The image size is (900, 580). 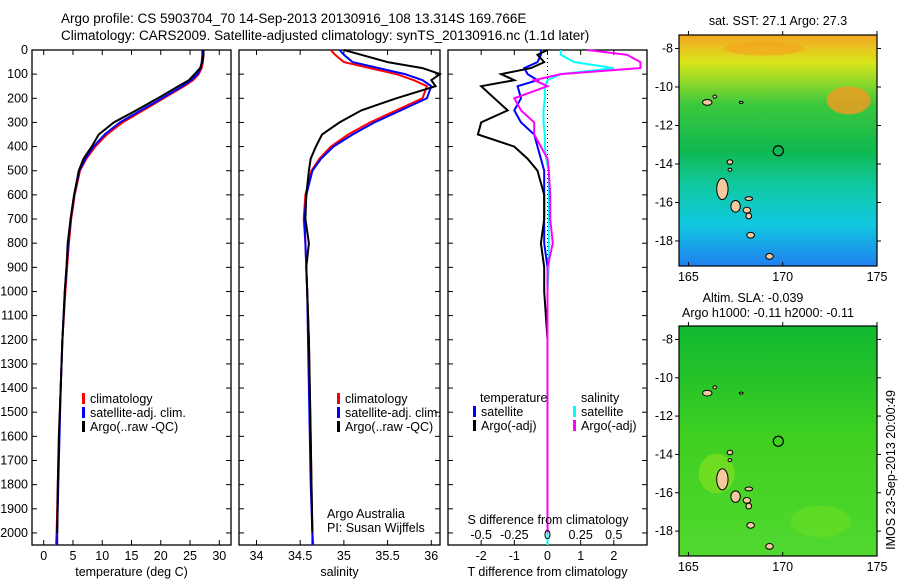 What do you see at coordinates (778, 21) in the screenshot?
I see `sst-map-title: sat. SST: 27.1 Argo: 27.3` at bounding box center [778, 21].